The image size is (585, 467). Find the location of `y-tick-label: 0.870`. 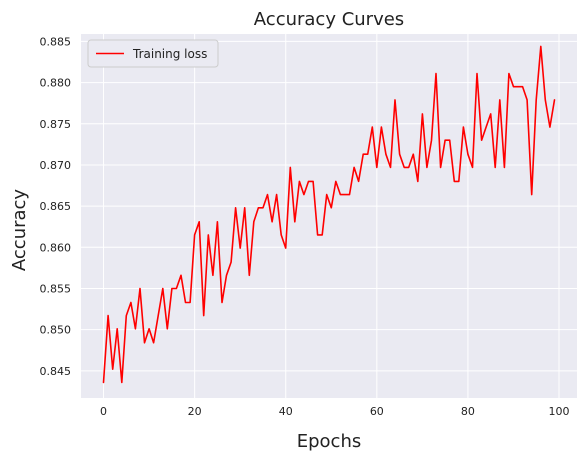

y-tick-label: 0.870 is located at coordinates (56, 165).